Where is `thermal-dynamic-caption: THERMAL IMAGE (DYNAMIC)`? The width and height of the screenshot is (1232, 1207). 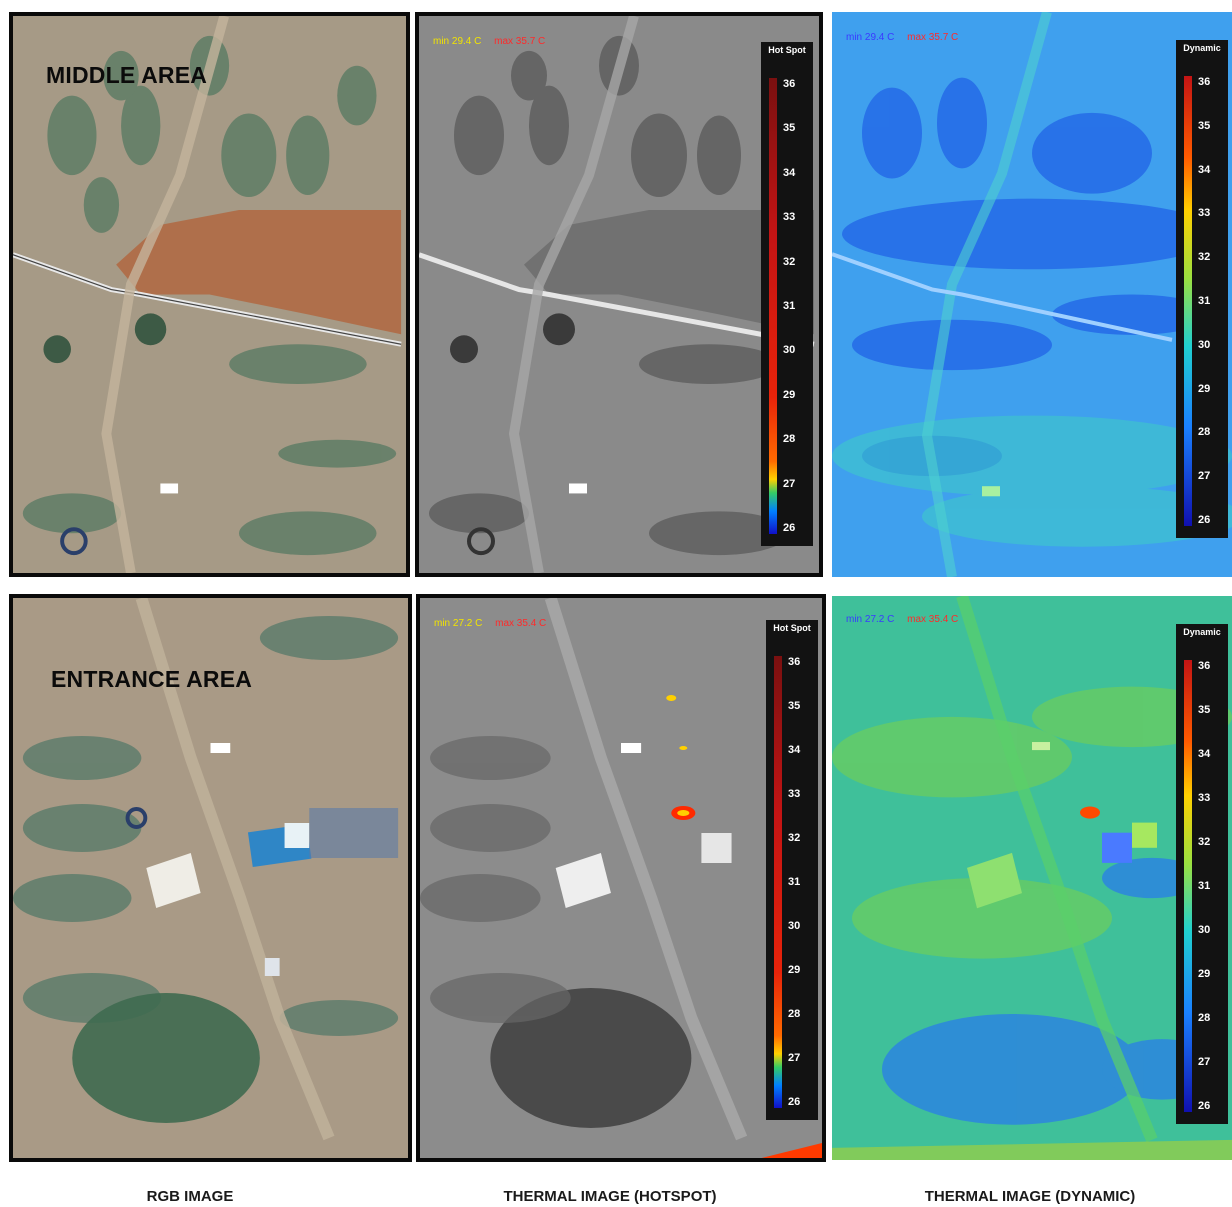
thermal-dynamic-caption: THERMAL IMAGE (DYNAMIC) is located at coordinates (1030, 1196).